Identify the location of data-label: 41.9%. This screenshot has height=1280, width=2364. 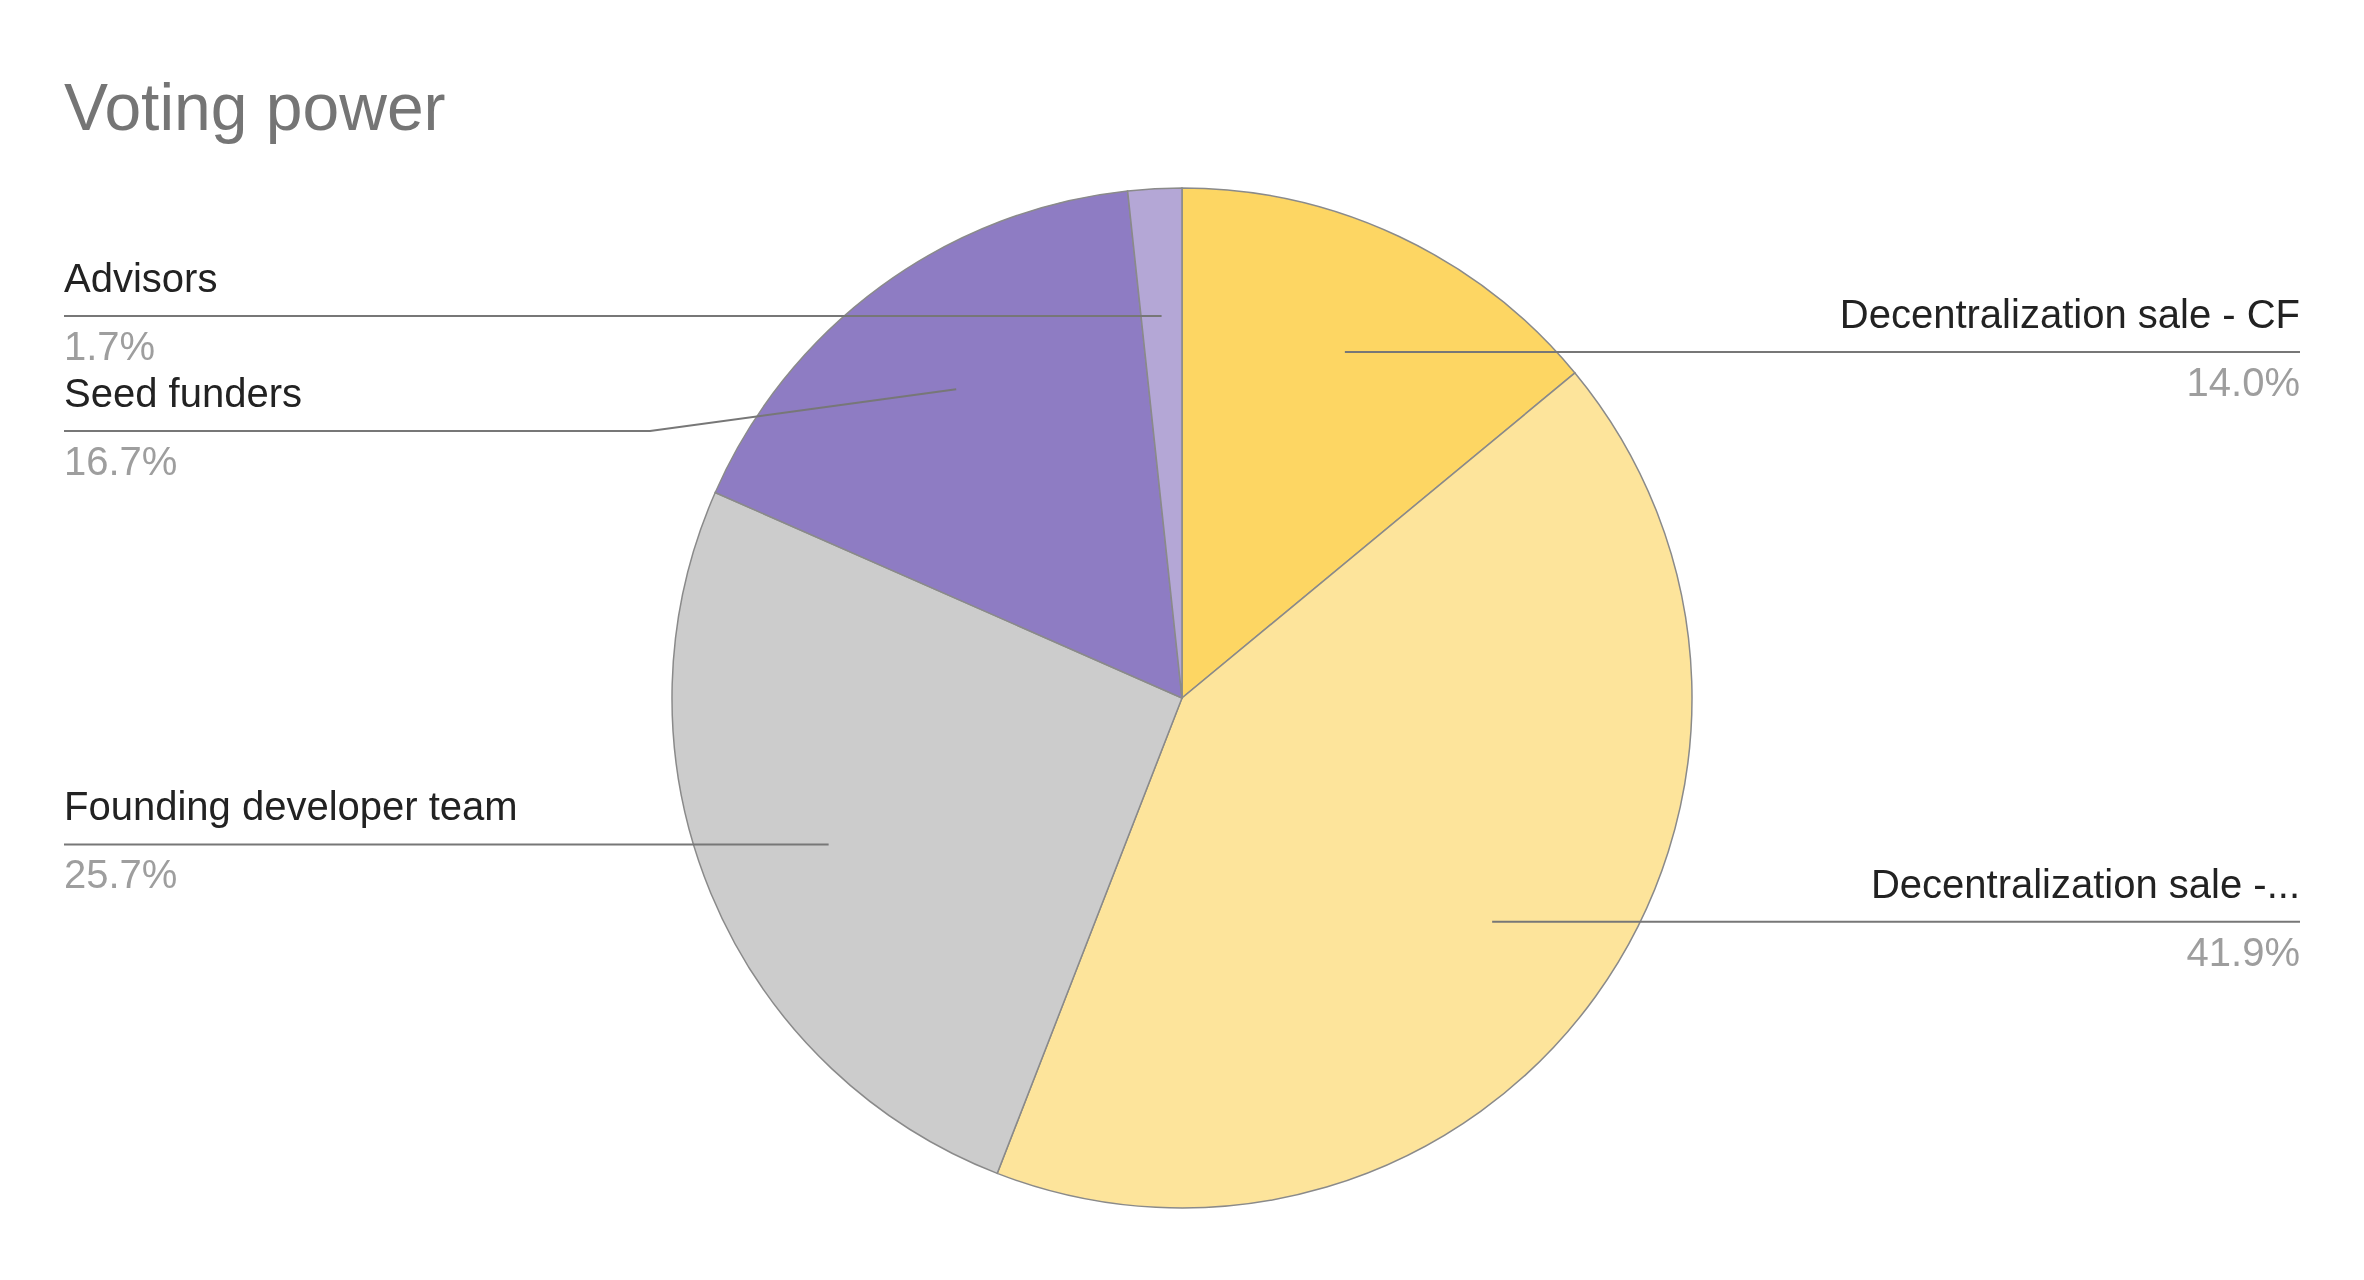
(2243, 951).